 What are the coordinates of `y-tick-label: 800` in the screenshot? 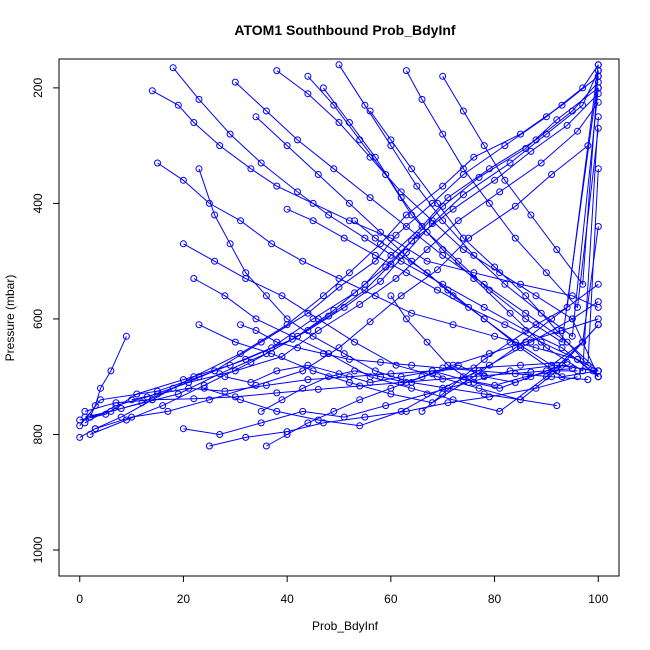 It's located at (38, 434).